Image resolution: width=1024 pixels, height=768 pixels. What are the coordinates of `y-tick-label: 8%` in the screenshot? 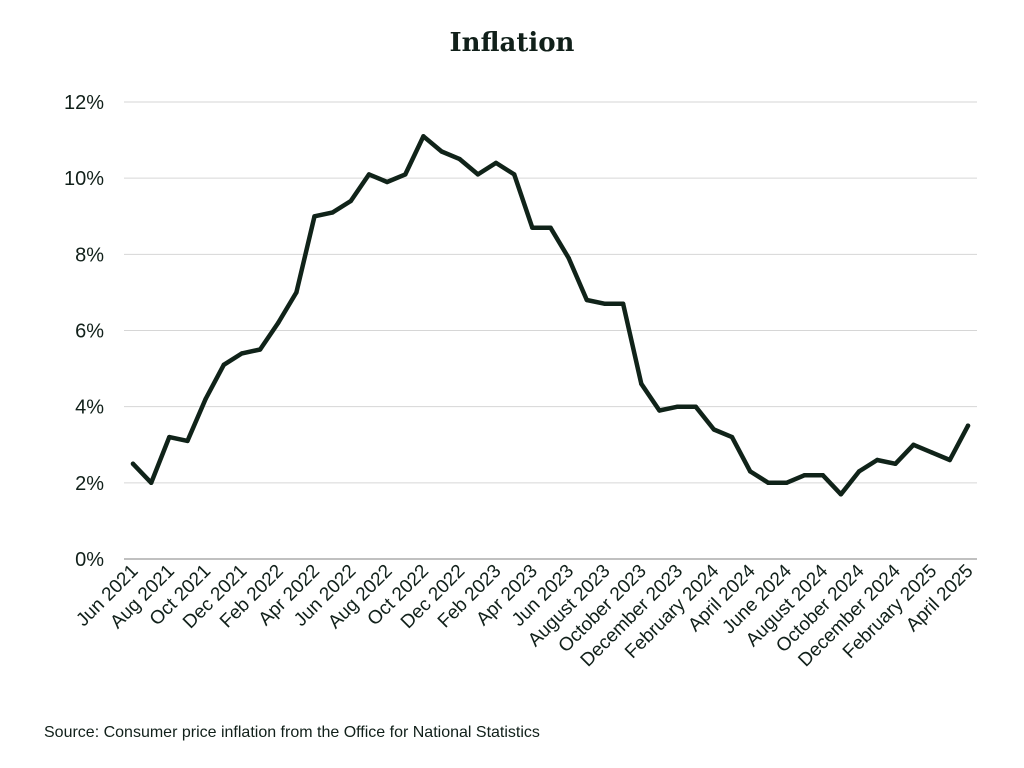 It's located at (89, 255).